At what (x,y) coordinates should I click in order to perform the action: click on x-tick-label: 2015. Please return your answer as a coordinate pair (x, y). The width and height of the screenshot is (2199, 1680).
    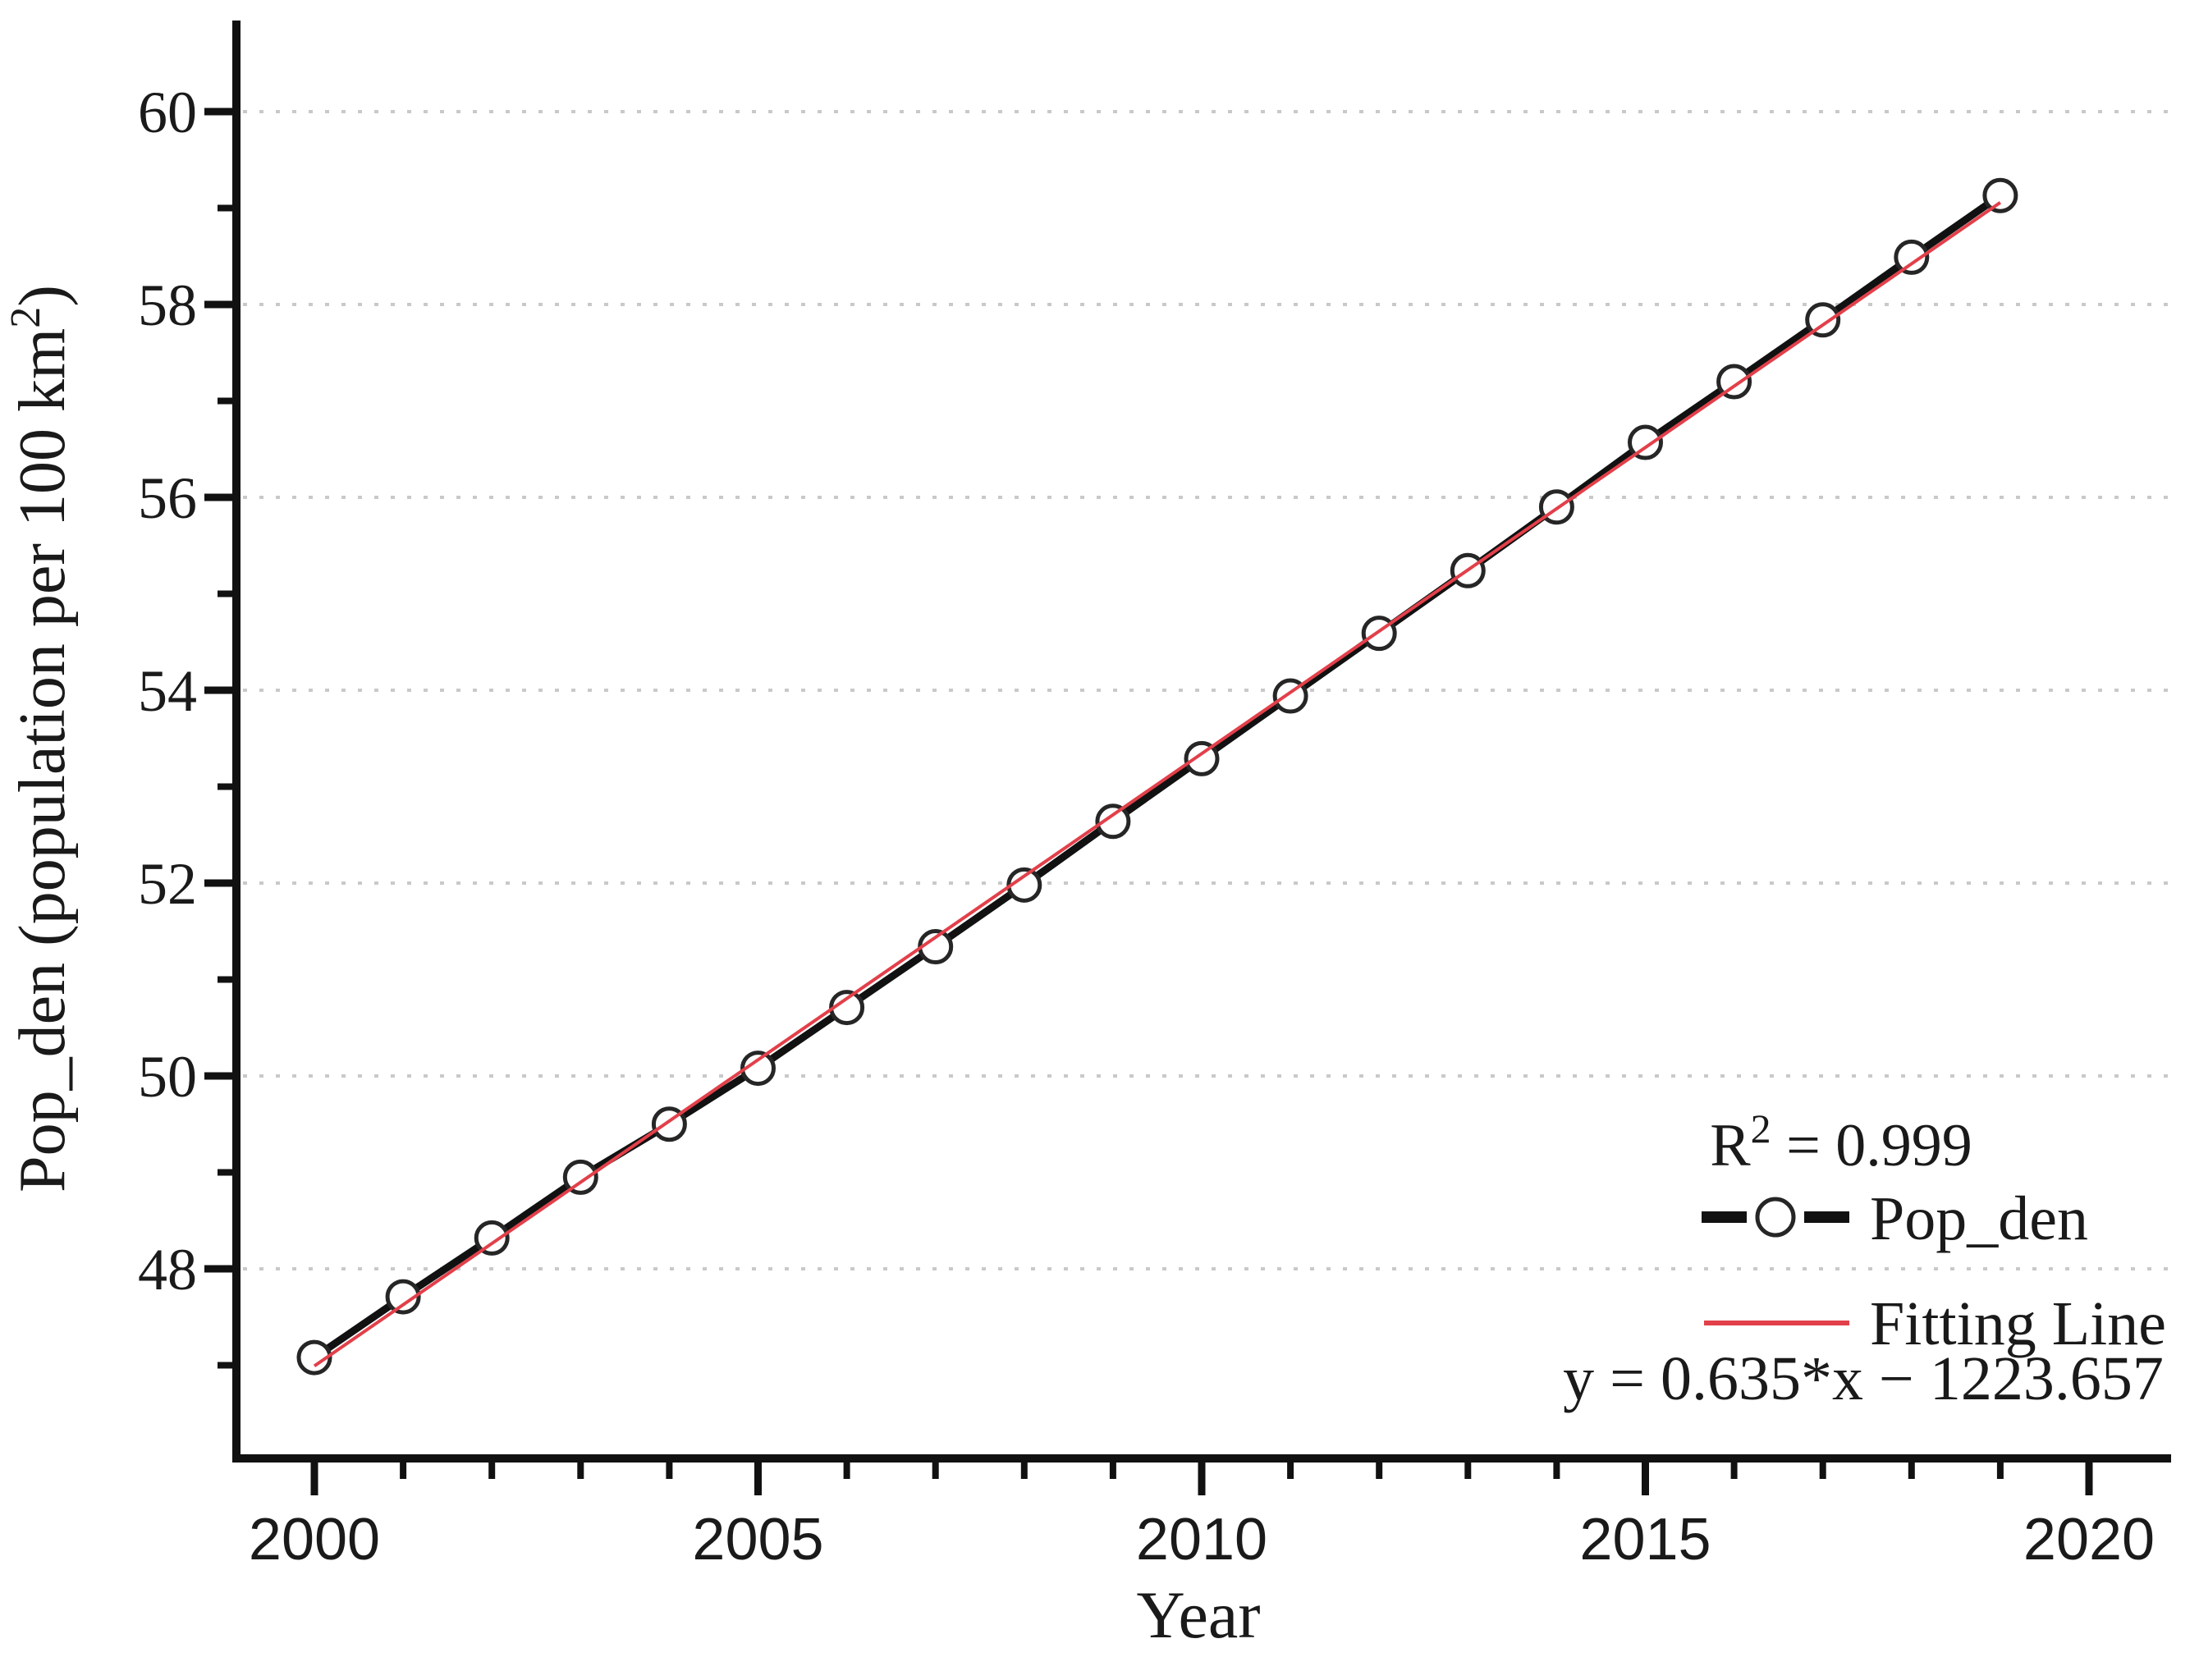
    Looking at the image, I should click on (1645, 1539).